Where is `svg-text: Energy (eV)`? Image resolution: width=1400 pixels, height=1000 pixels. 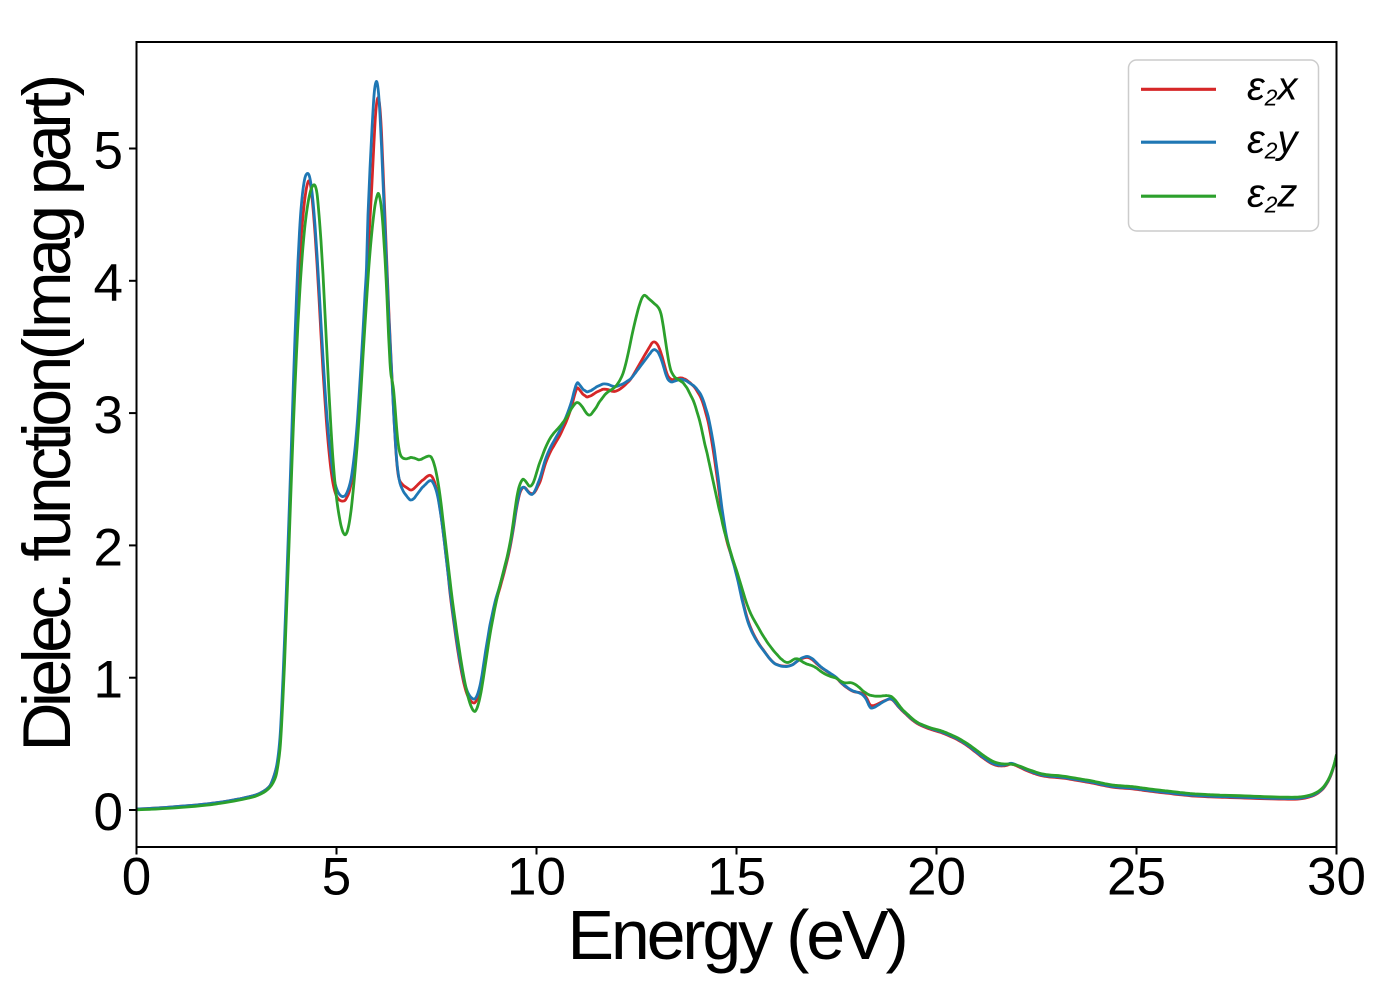 svg-text: Energy (eV) is located at coordinates (736, 935).